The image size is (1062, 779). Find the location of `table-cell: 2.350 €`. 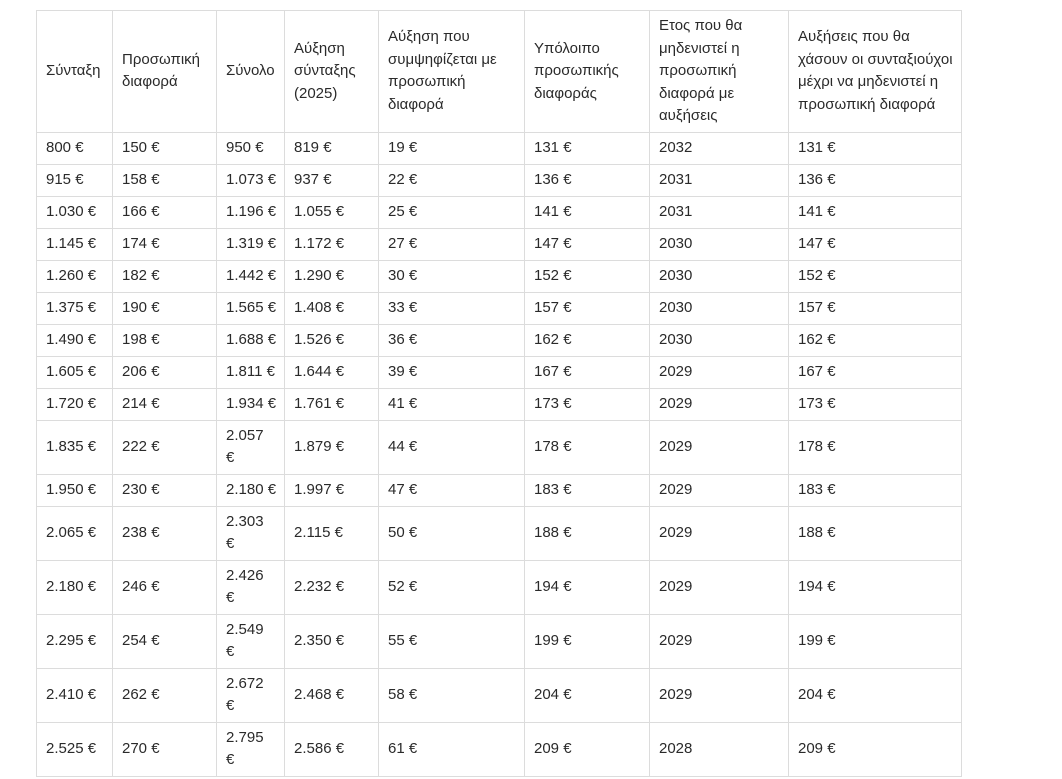

table-cell: 2.350 € is located at coordinates (331, 641).